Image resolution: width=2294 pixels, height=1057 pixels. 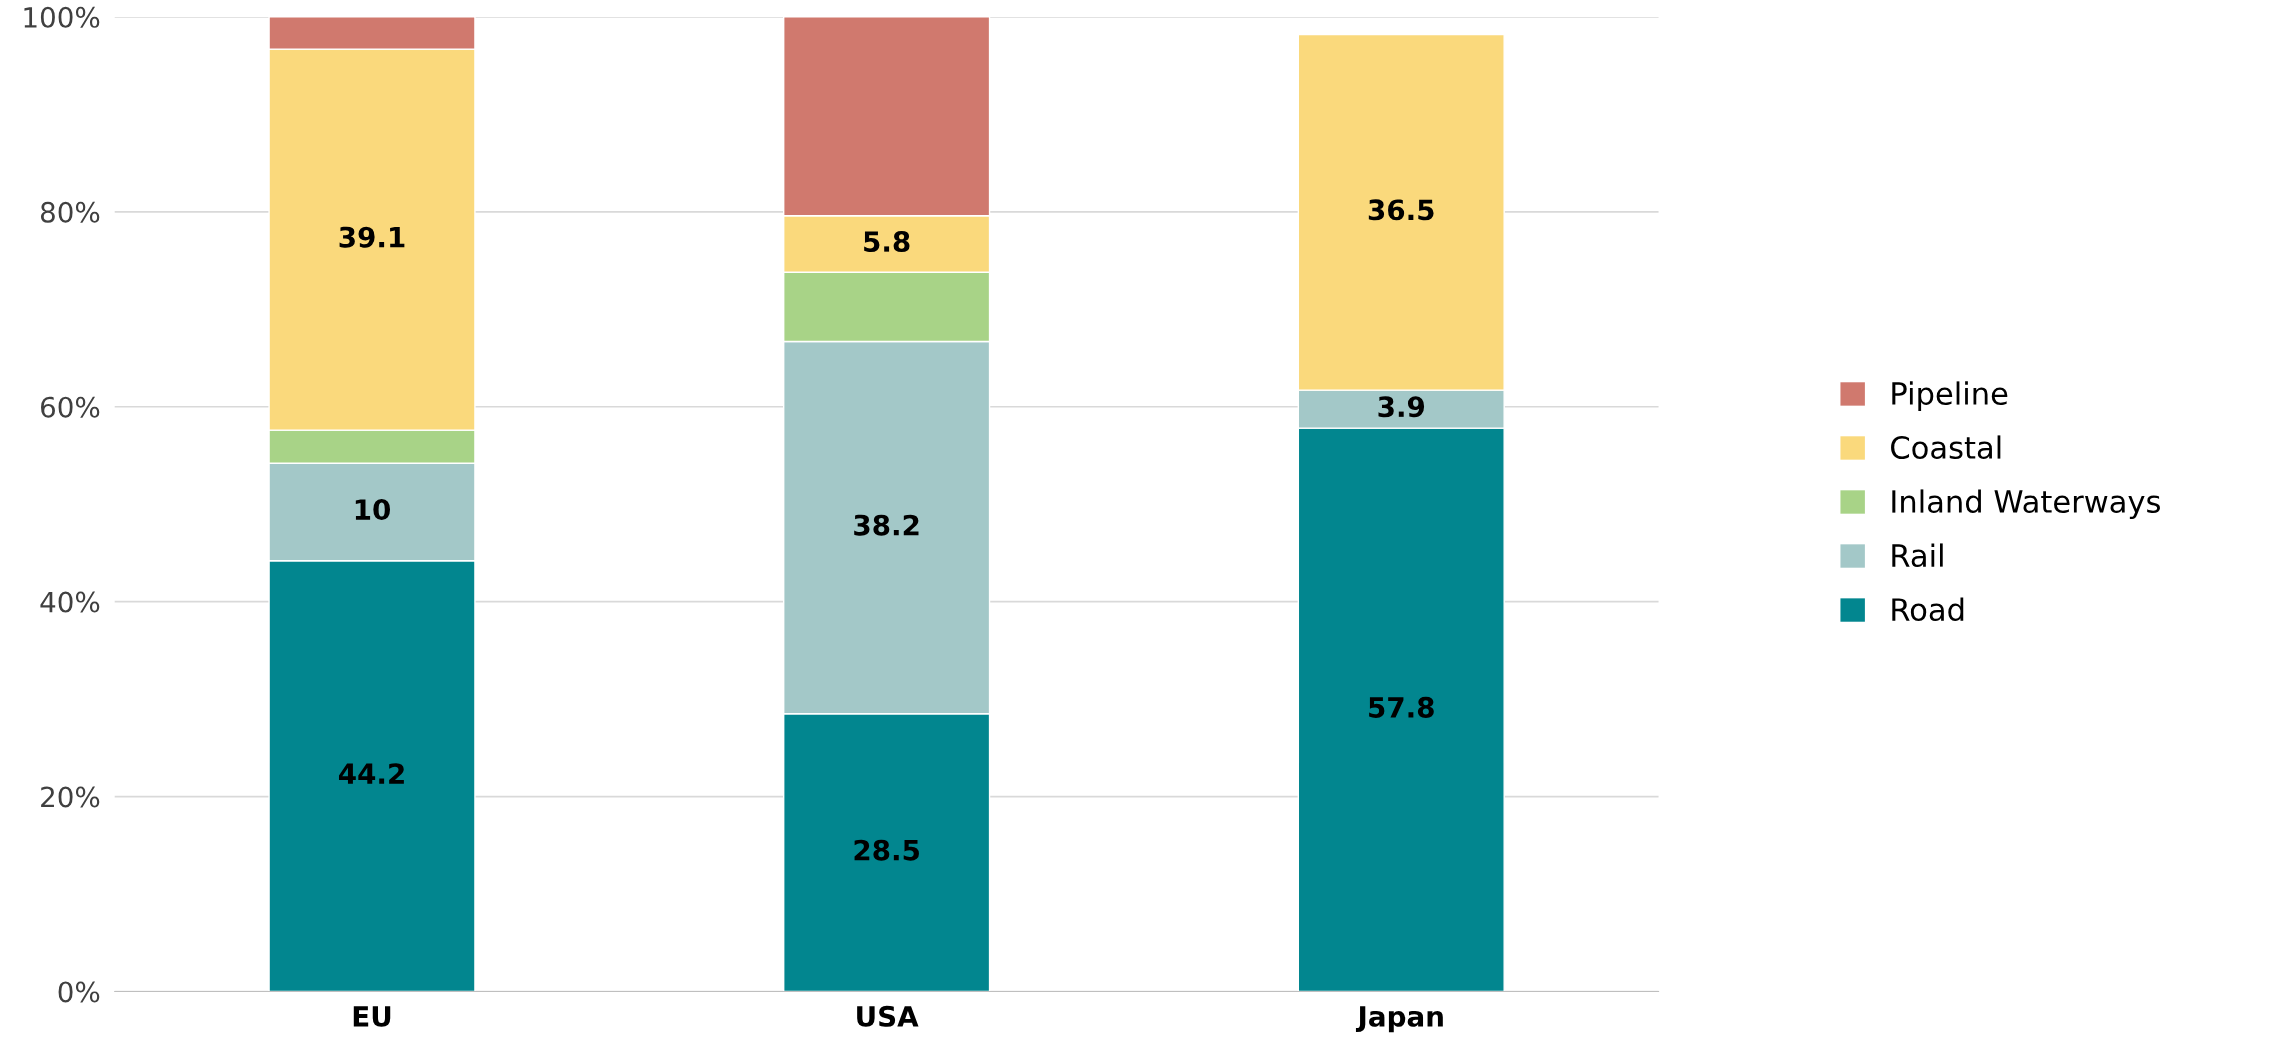 I want to click on x-tick-label: EU, so click(x=372, y=1016).